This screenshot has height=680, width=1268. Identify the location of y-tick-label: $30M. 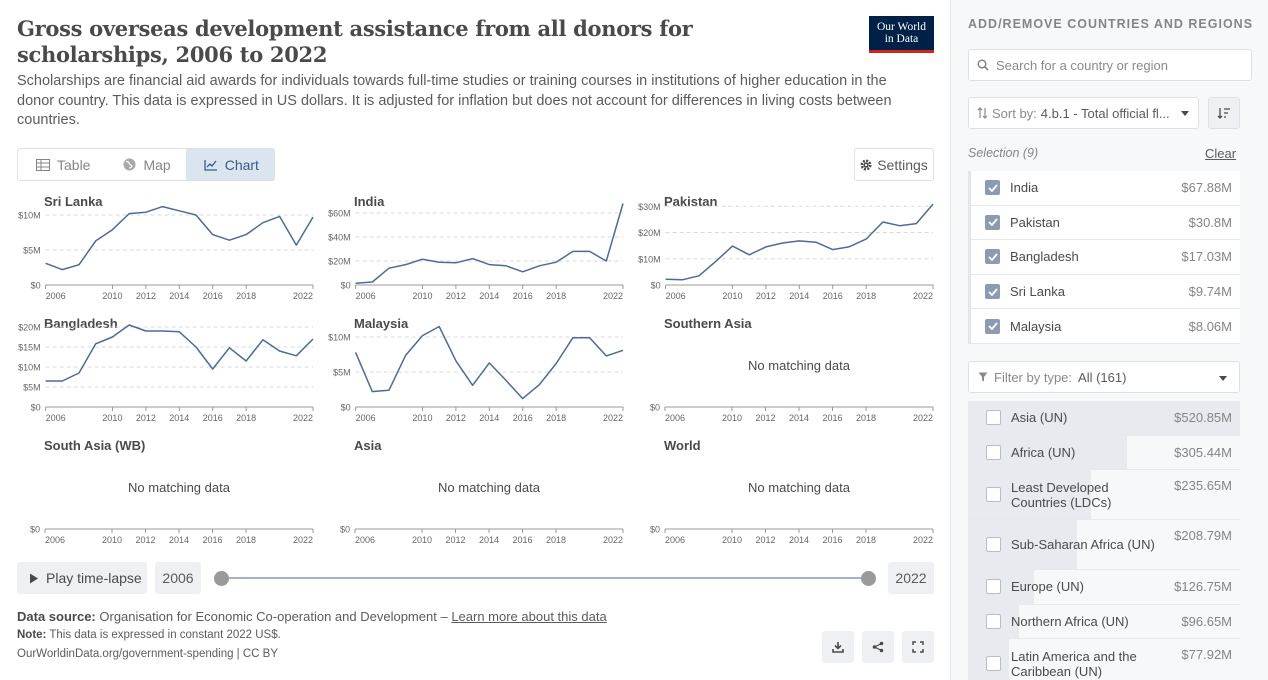
(649, 207).